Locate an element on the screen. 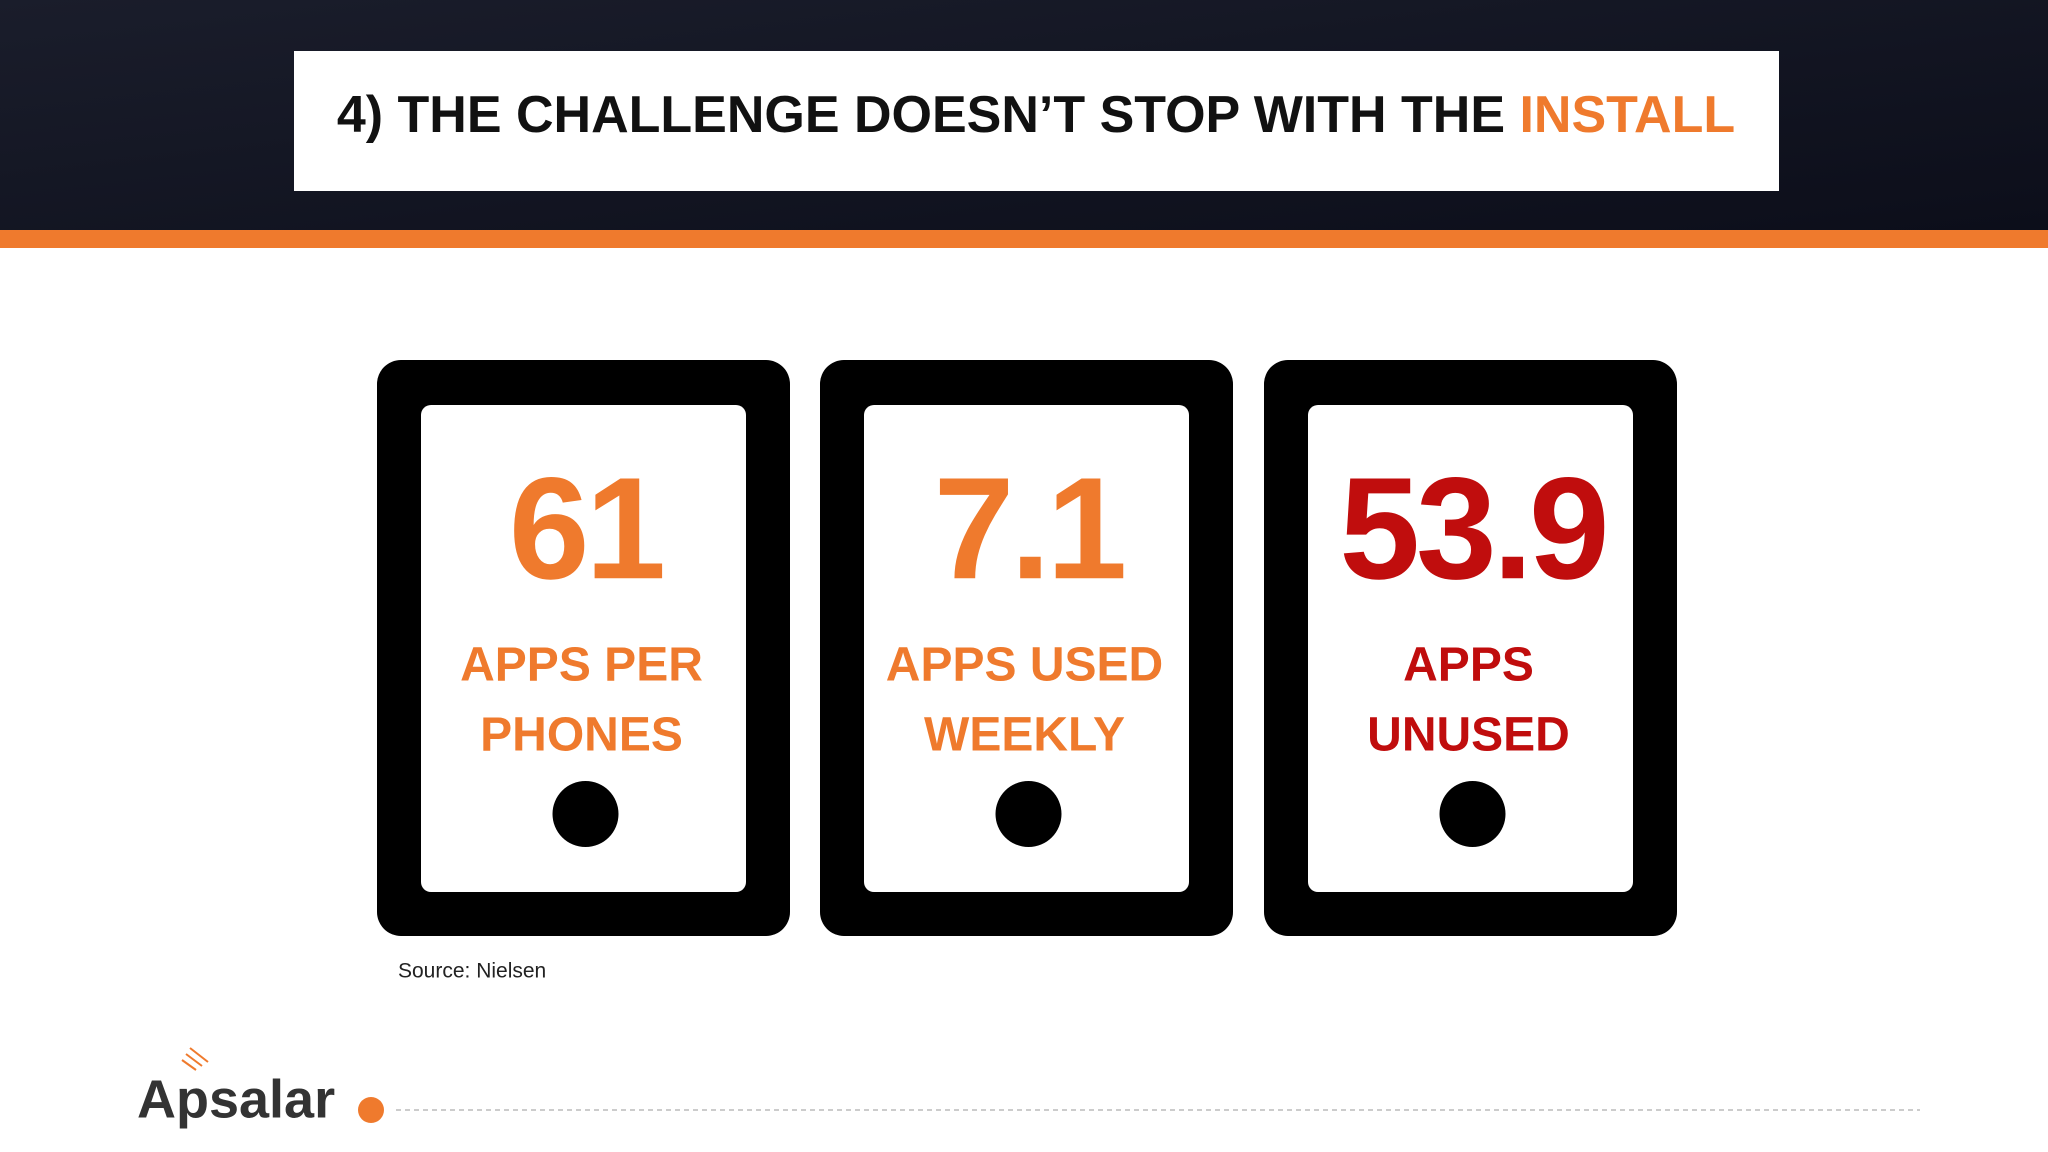 The height and width of the screenshot is (1152, 2048). title-box is located at coordinates (1036, 121).